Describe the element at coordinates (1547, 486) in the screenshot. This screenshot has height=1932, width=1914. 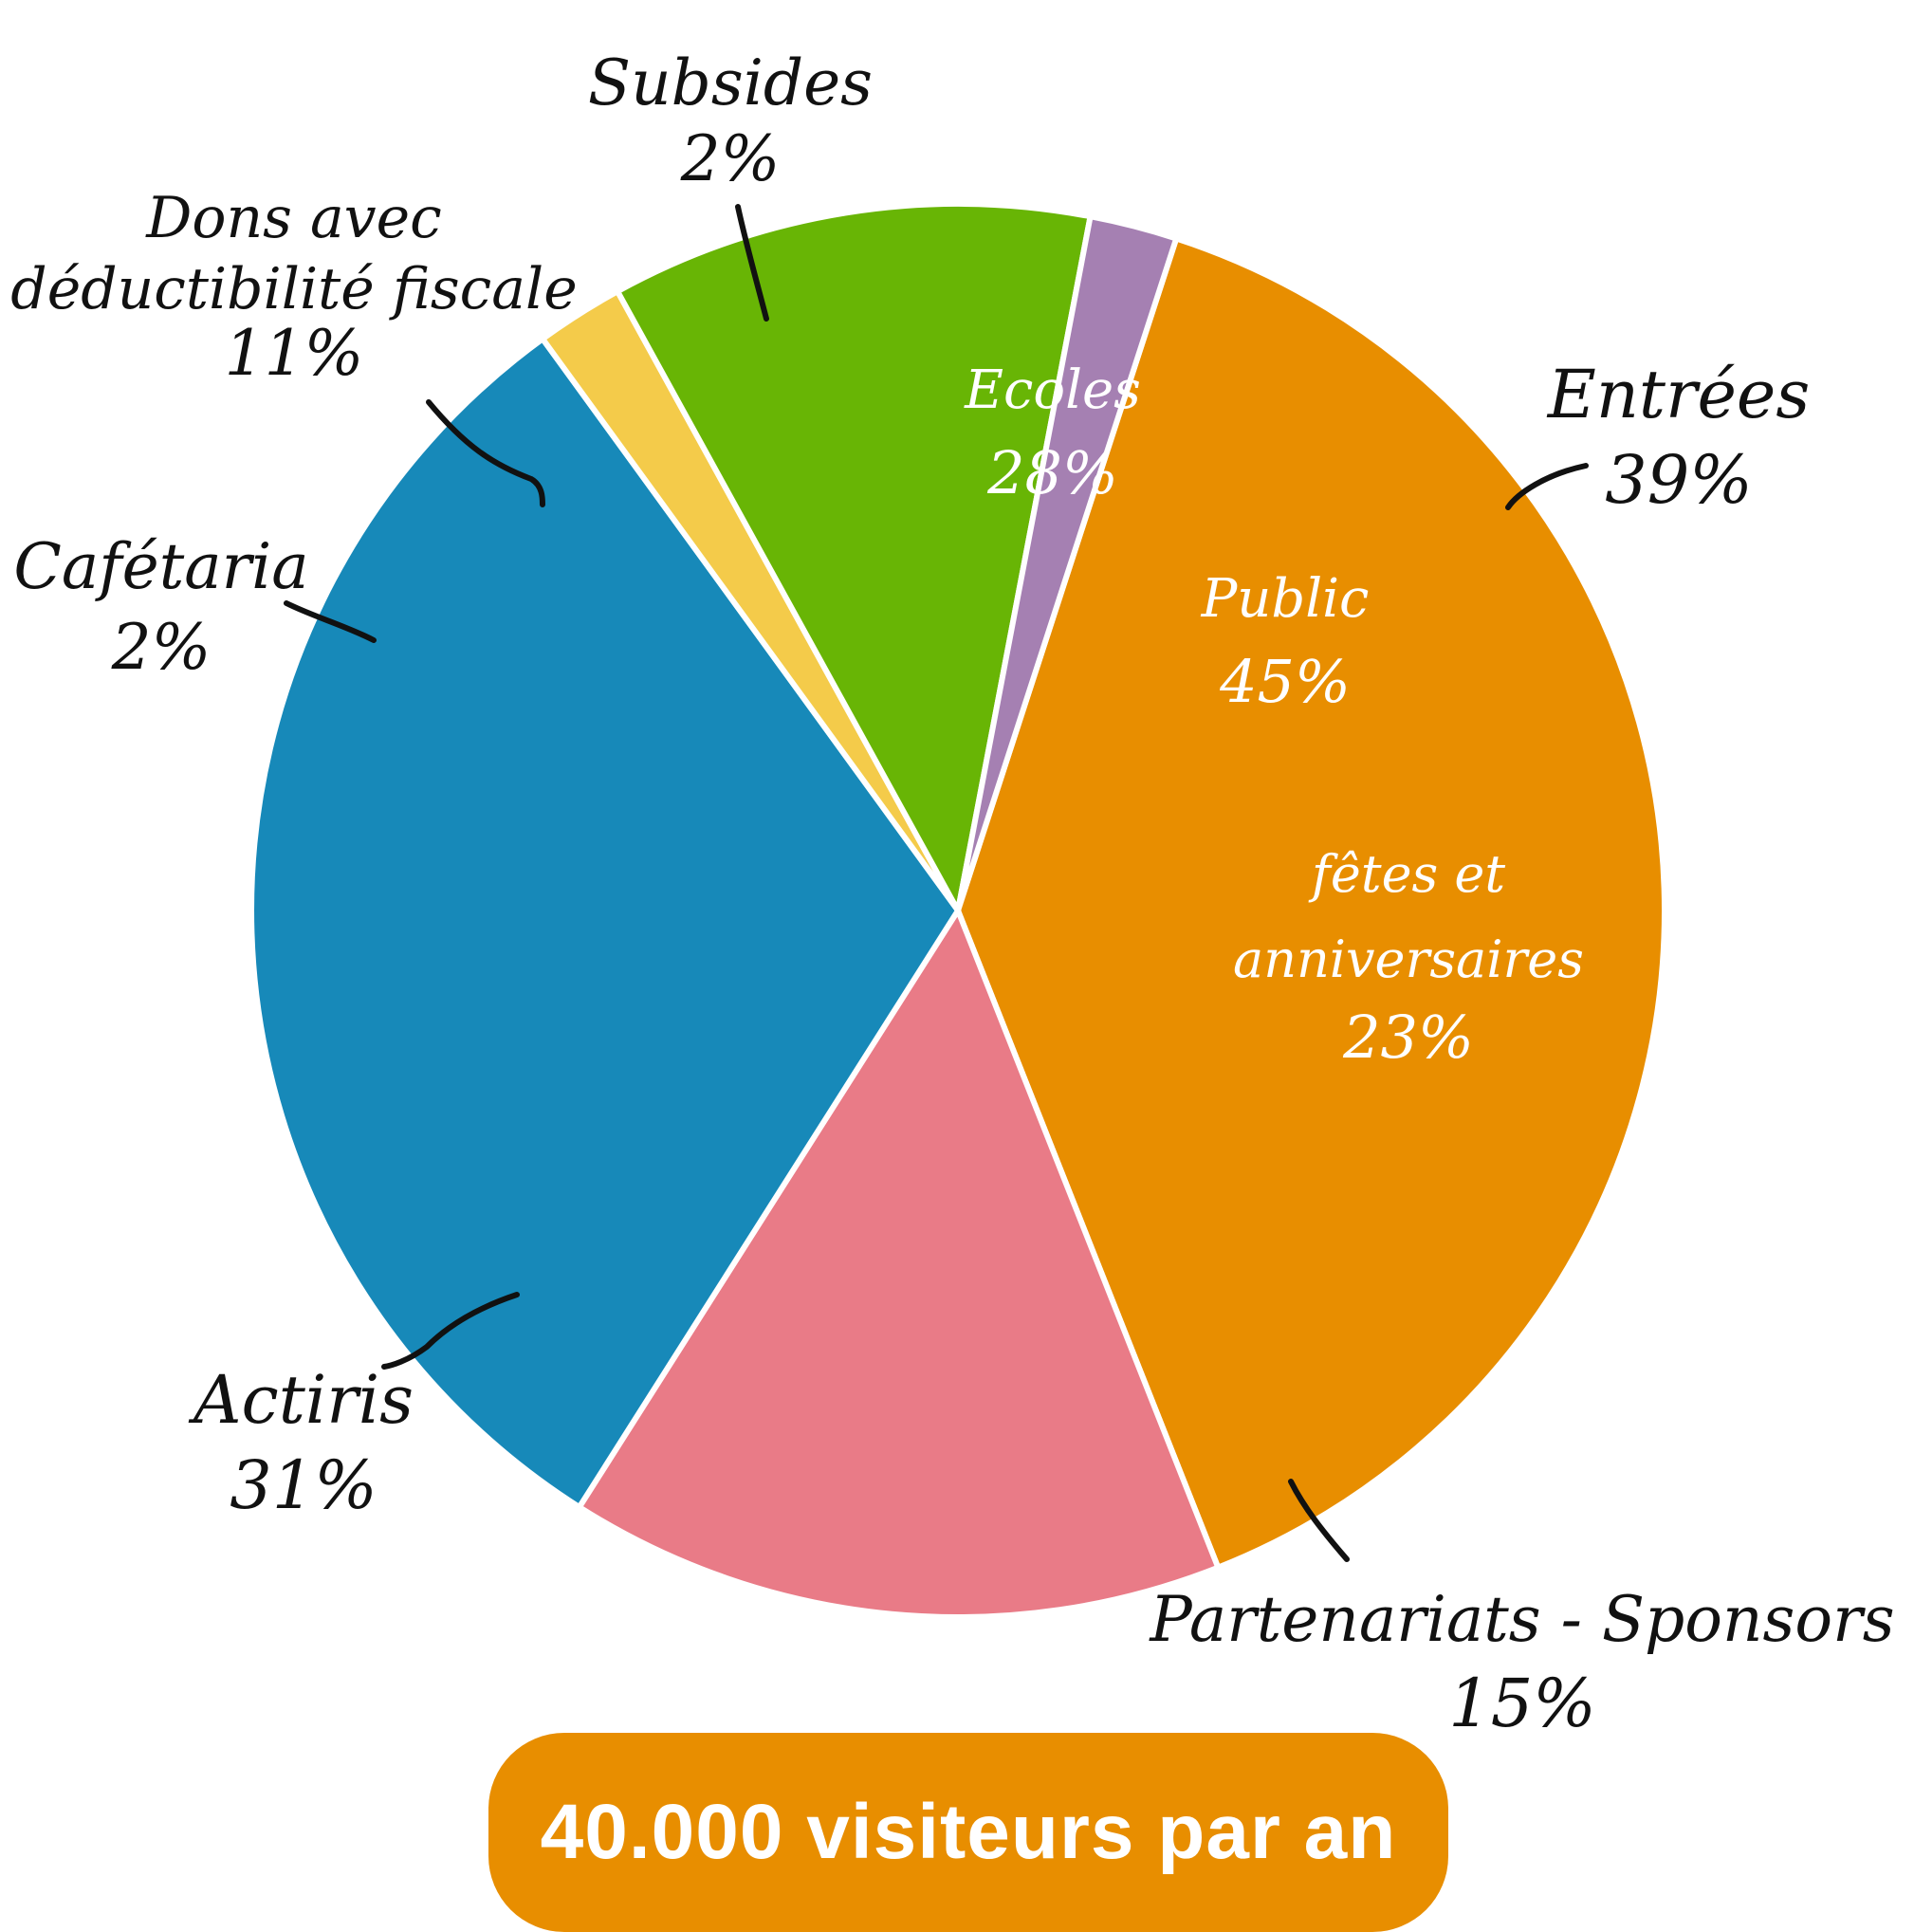
I see `leader-entrees` at that location.